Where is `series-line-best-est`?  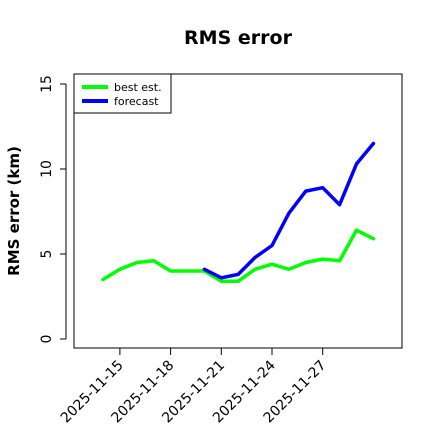 series-line-best-est is located at coordinates (238, 255).